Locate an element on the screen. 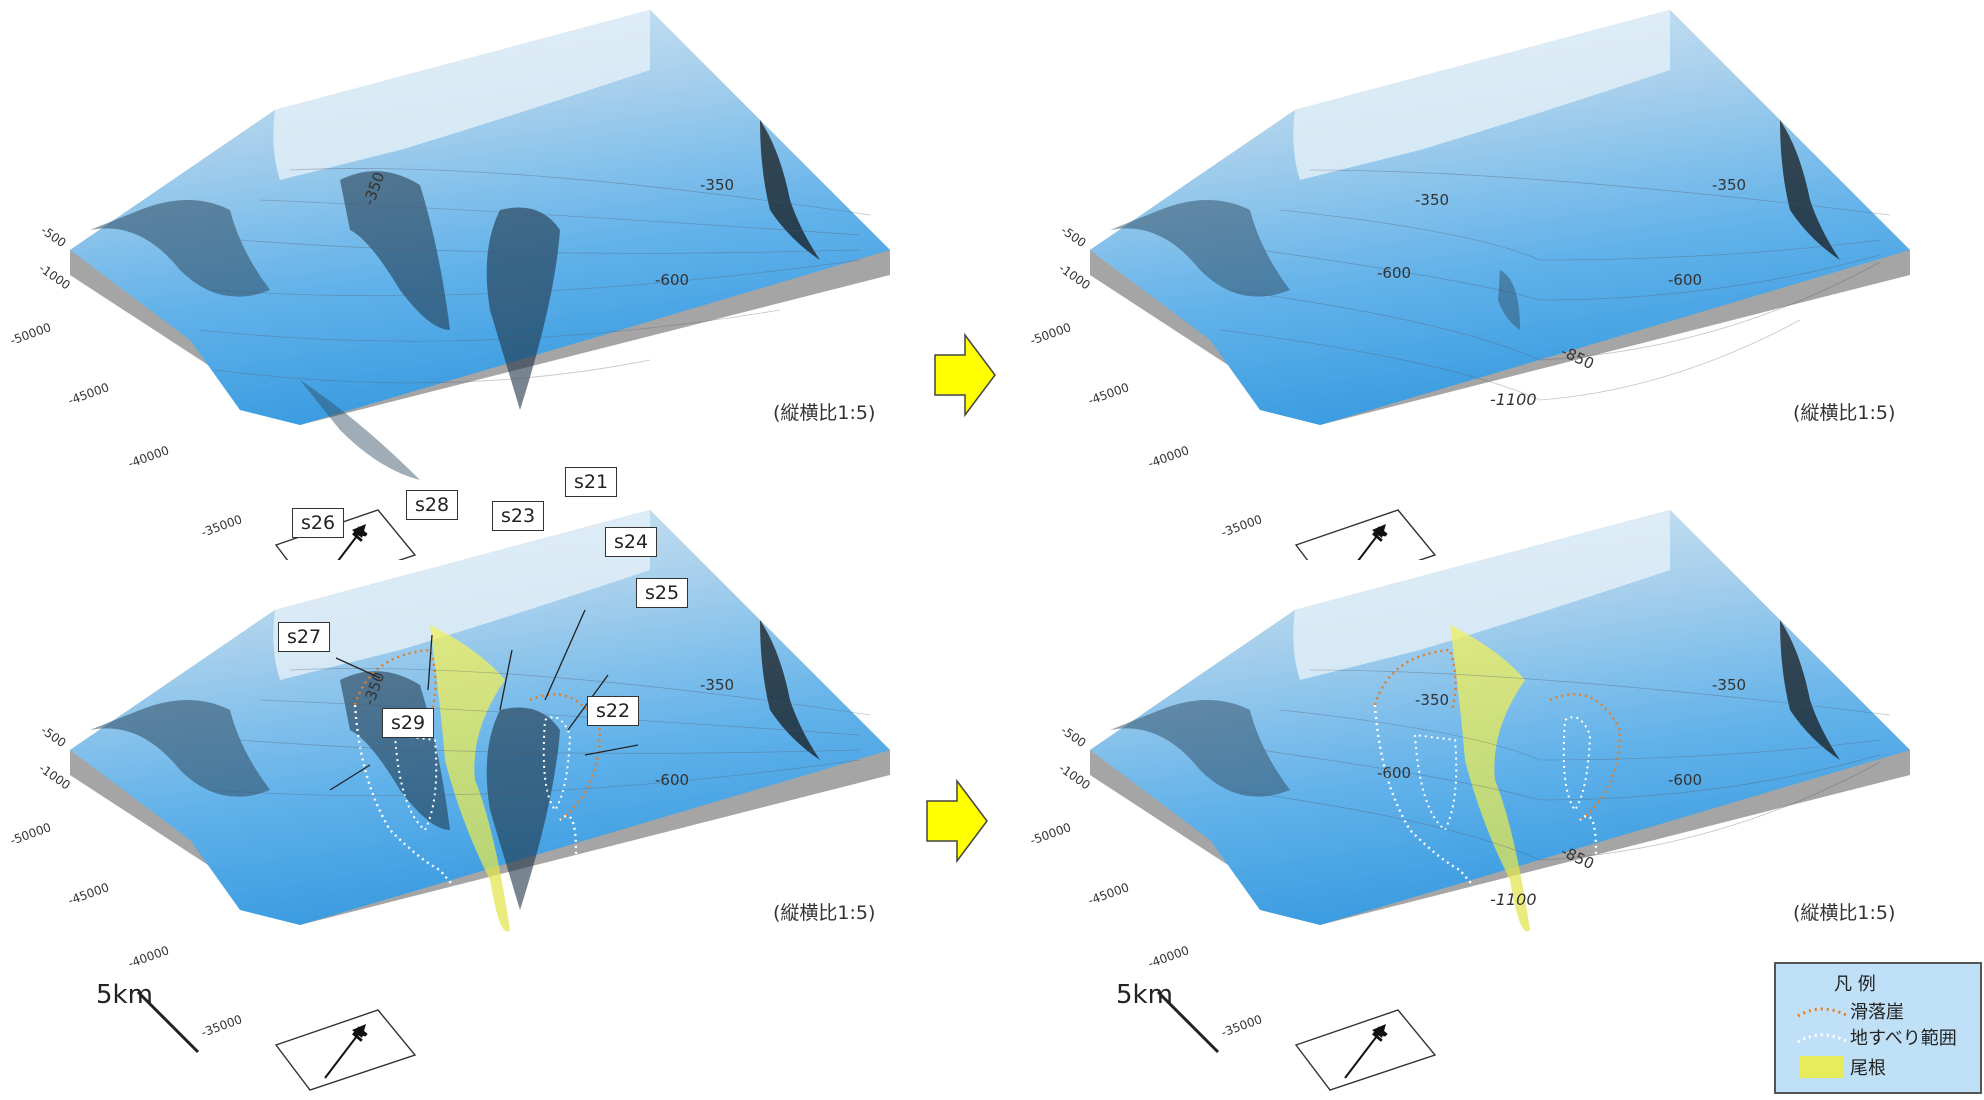 Image resolution: width=1984 pixels, height=1100 pixels. legend: 凡 例 滑落崖 地すべり範囲 尾根 is located at coordinates (1878, 1028).